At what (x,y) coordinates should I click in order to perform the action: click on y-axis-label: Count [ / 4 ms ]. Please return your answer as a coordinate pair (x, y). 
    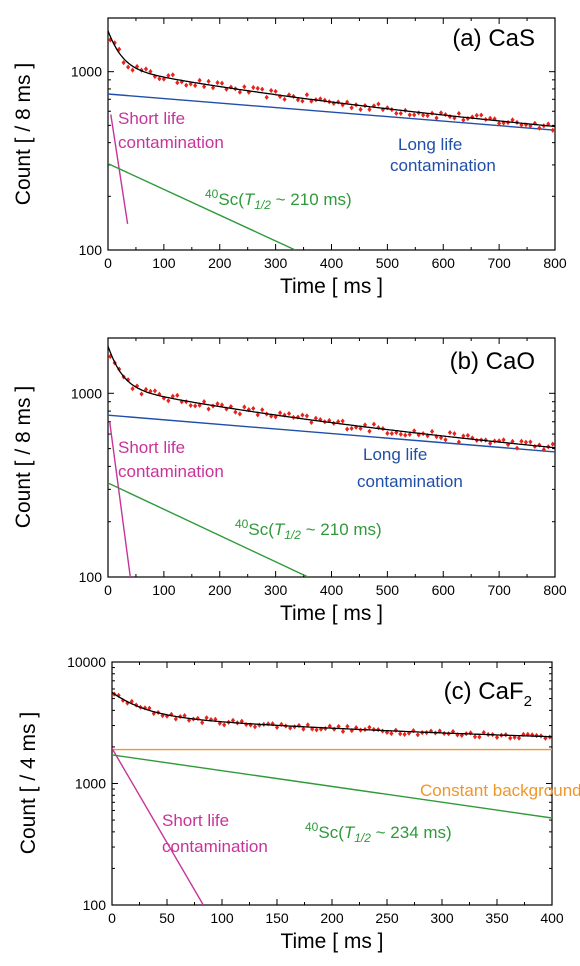
    Looking at the image, I should click on (28, 783).